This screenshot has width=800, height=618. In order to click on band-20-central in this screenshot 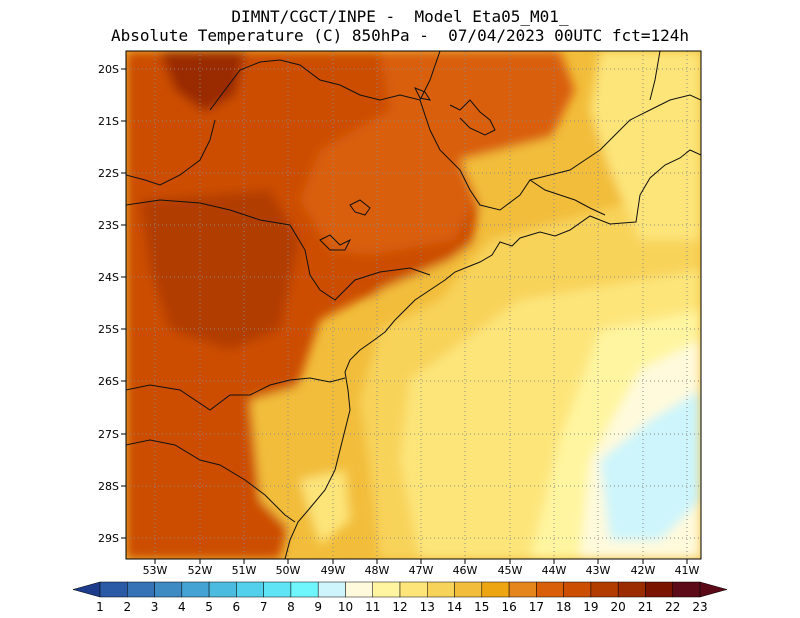, I will do `click(220, 270)`.